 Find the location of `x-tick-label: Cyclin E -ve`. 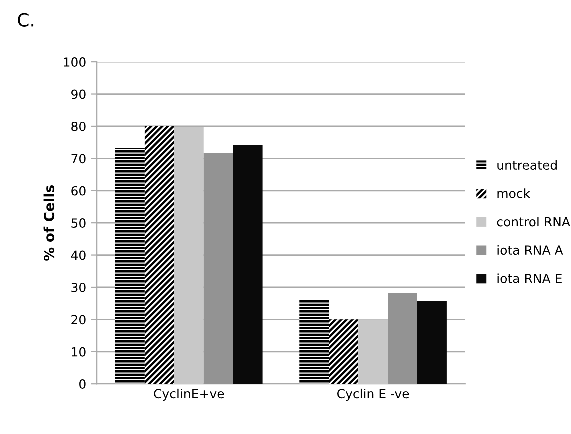

x-tick-label: Cyclin E -ve is located at coordinates (374, 395).